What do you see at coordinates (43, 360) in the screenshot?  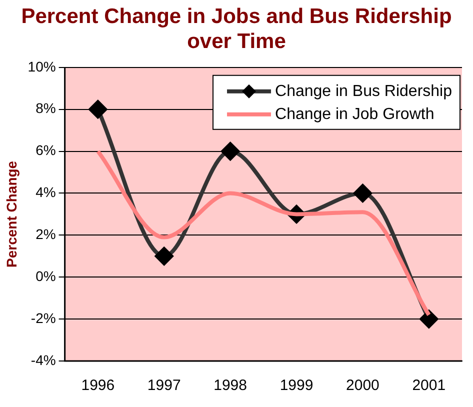 I see `y-tick-label: -4%` at bounding box center [43, 360].